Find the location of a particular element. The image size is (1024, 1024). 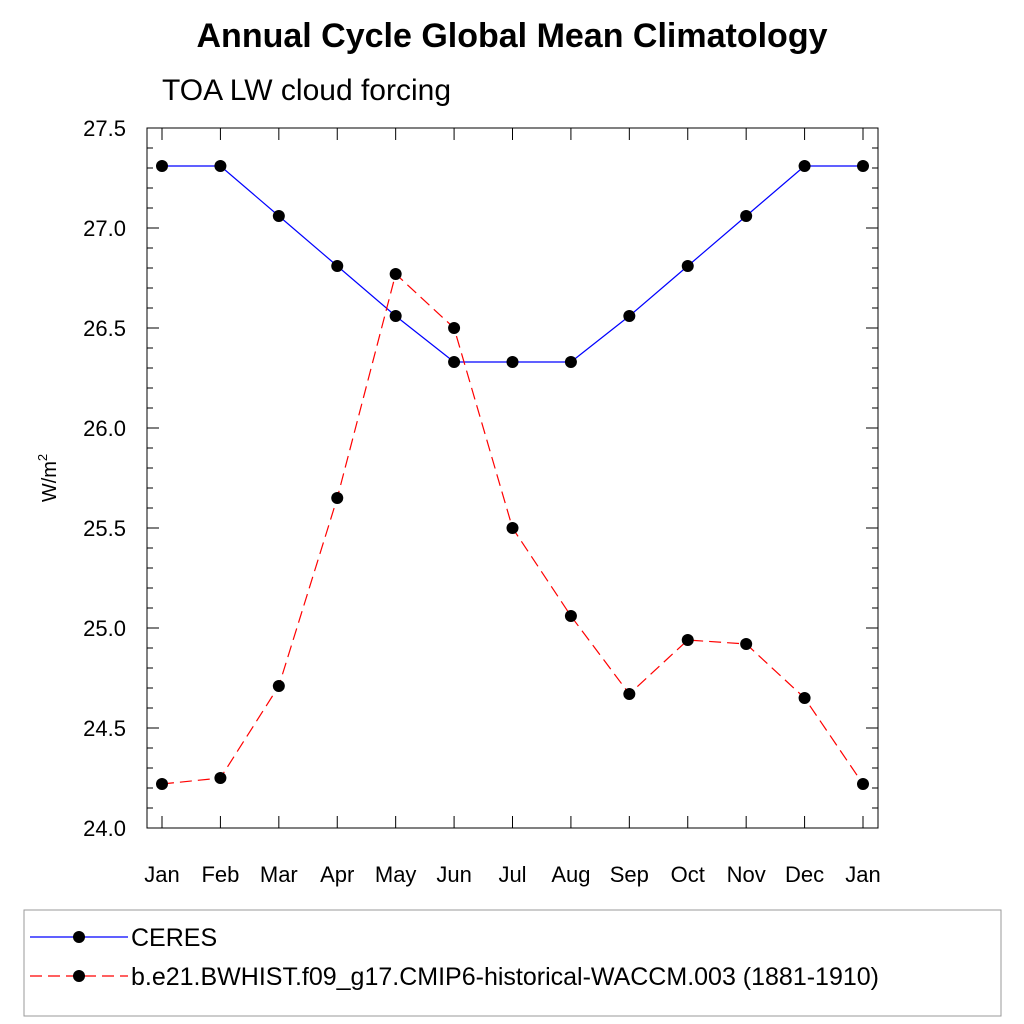

y-tick-label: 25.5 is located at coordinates (104, 528).